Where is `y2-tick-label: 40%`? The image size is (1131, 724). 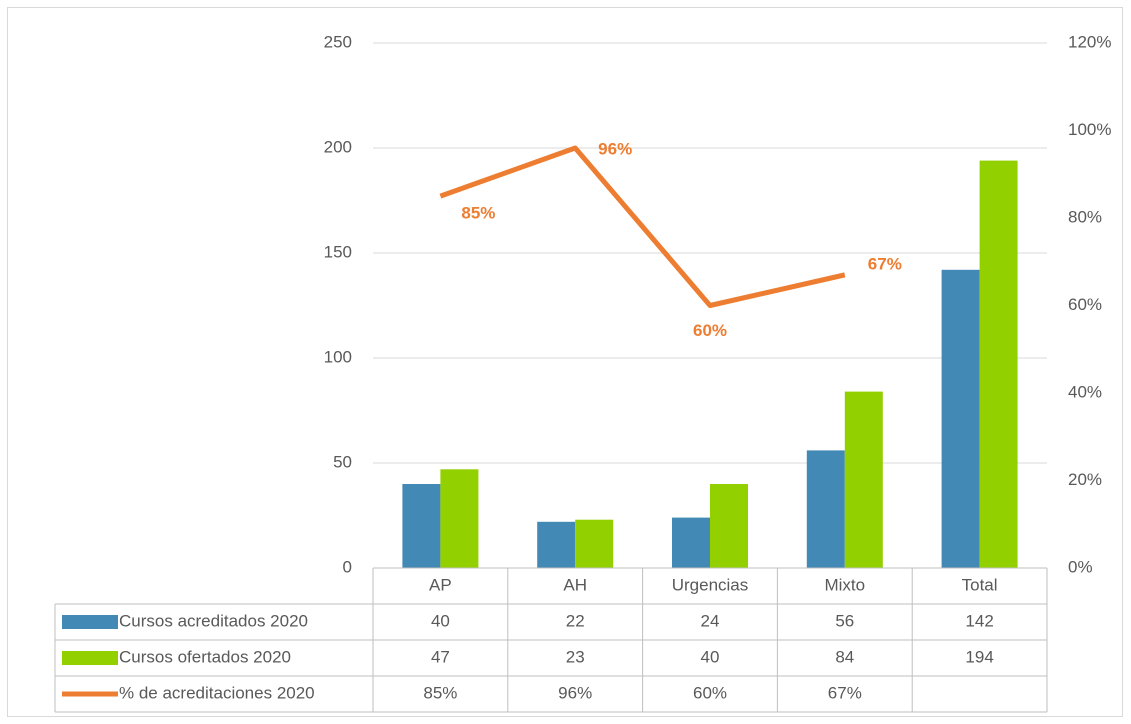 y2-tick-label: 40% is located at coordinates (1085, 391).